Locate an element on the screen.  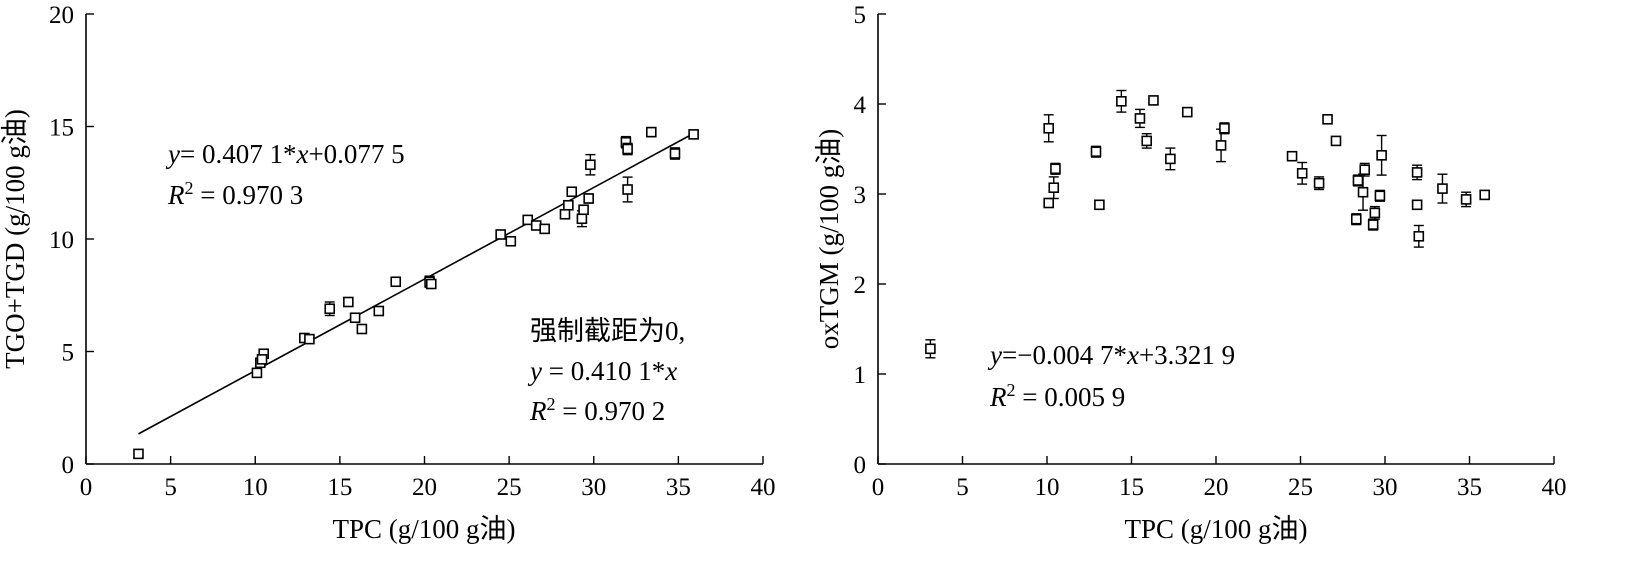
y-axis-title: TGO+TGD (g/100 g油) is located at coordinates (15, 239).